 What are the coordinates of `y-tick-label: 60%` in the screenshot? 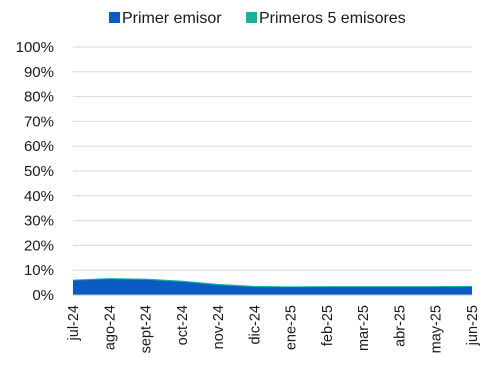 It's located at (39, 146).